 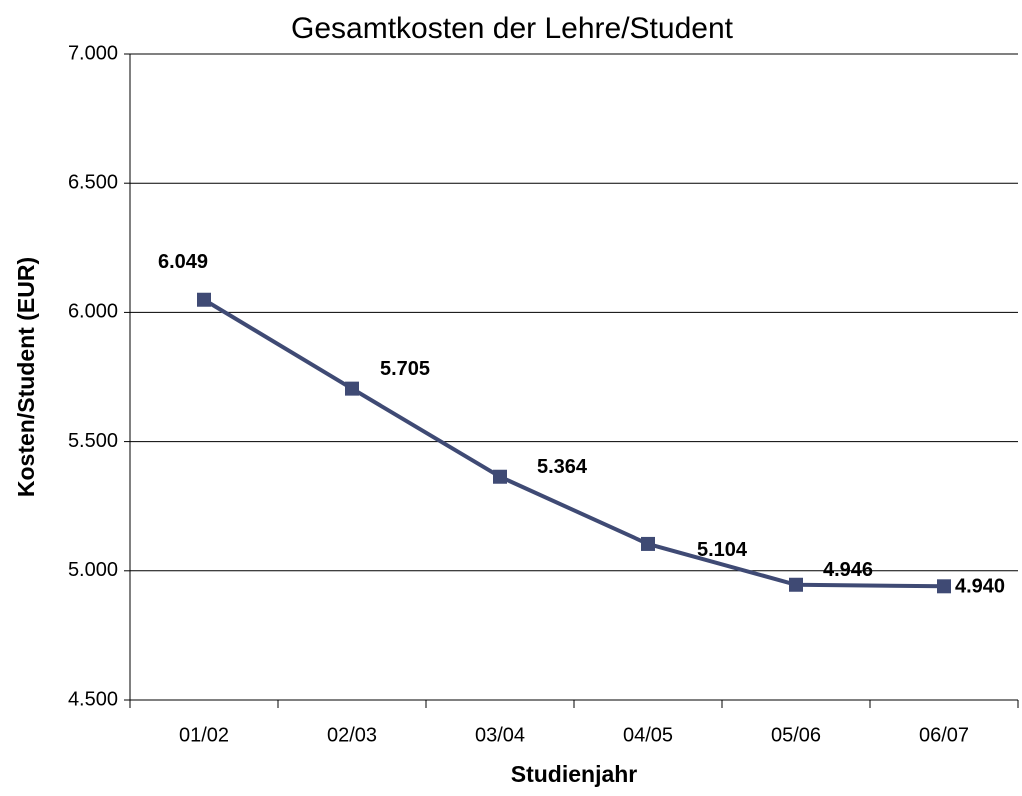 What do you see at coordinates (405, 369) in the screenshot?
I see `data-label: 5.705` at bounding box center [405, 369].